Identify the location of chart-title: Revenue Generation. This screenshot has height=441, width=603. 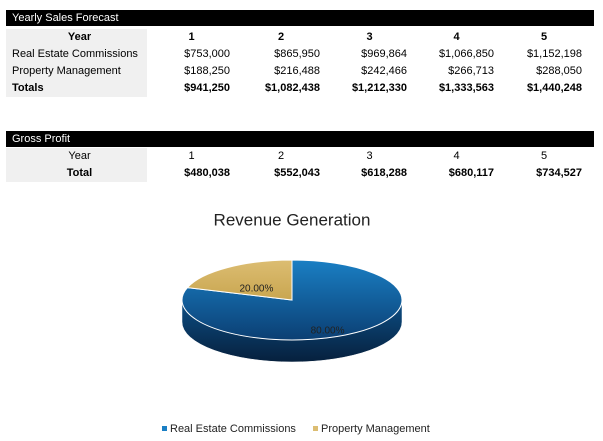
(292, 219).